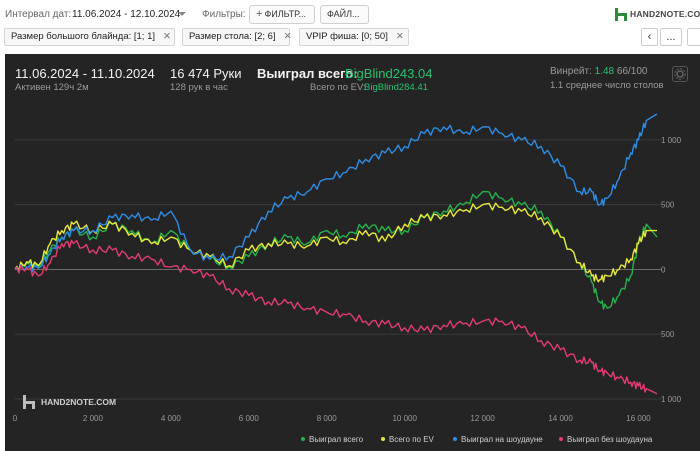 This screenshot has height=451, width=700. Describe the element at coordinates (665, 14) in the screenshot. I see `logo-text: HAND2NOTE.COM` at that location.